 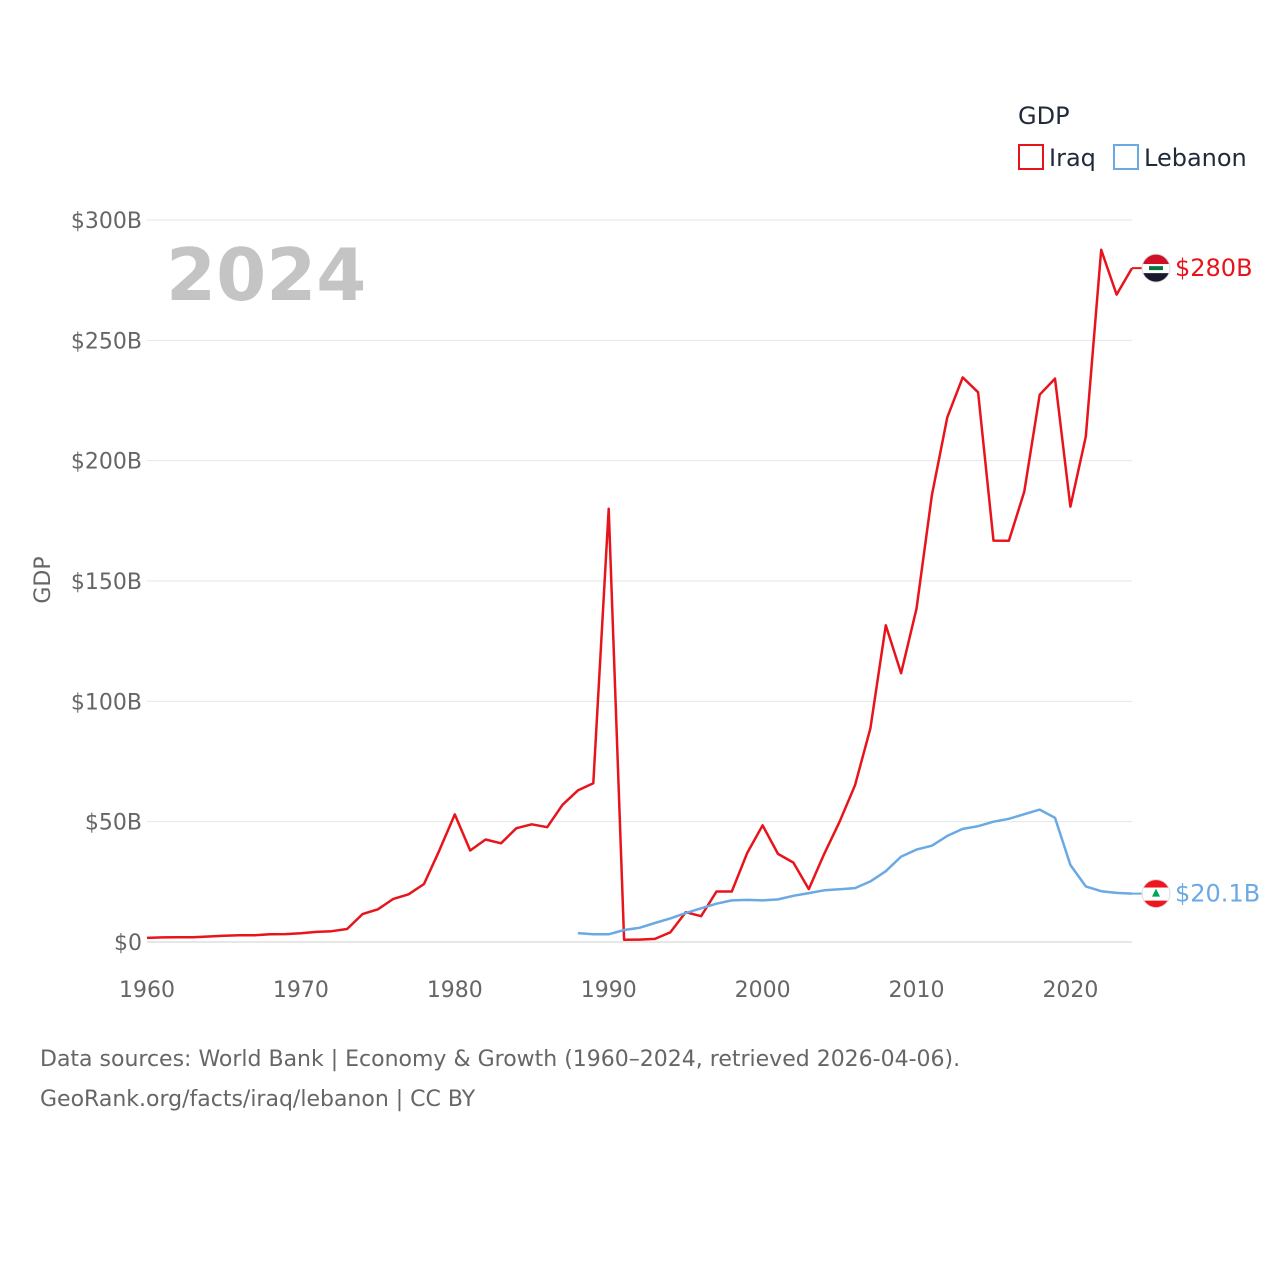 What do you see at coordinates (258, 1099) in the screenshot?
I see `source-link: GeoRank.org/facts/iraq/lebanon | CC BY` at bounding box center [258, 1099].